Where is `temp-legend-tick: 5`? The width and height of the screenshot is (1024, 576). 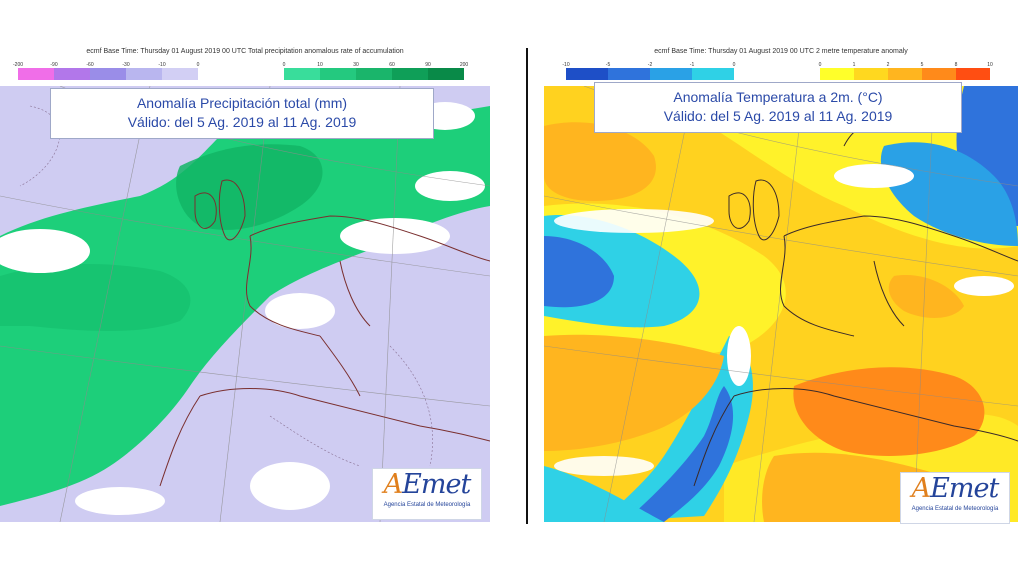 temp-legend-tick: 5 is located at coordinates (922, 65).